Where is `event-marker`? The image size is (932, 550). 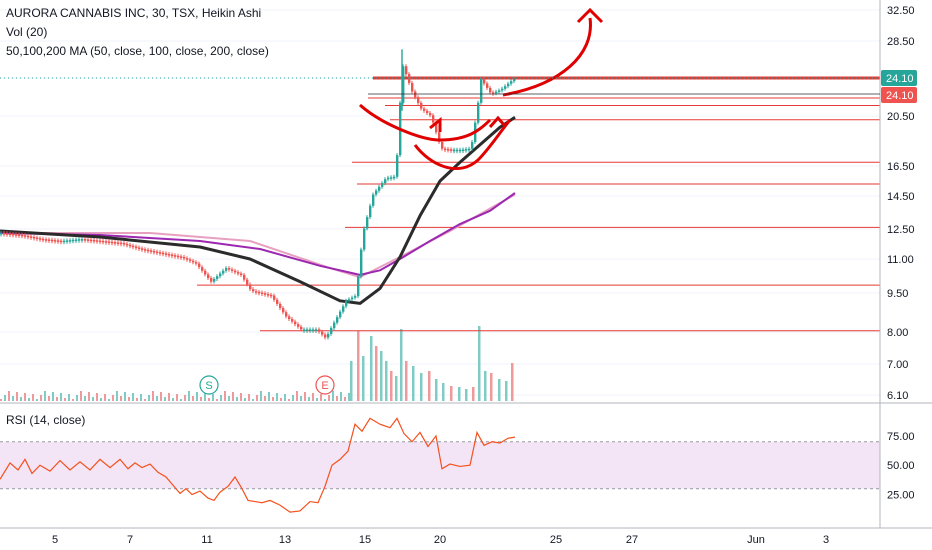
event-marker is located at coordinates (325, 385).